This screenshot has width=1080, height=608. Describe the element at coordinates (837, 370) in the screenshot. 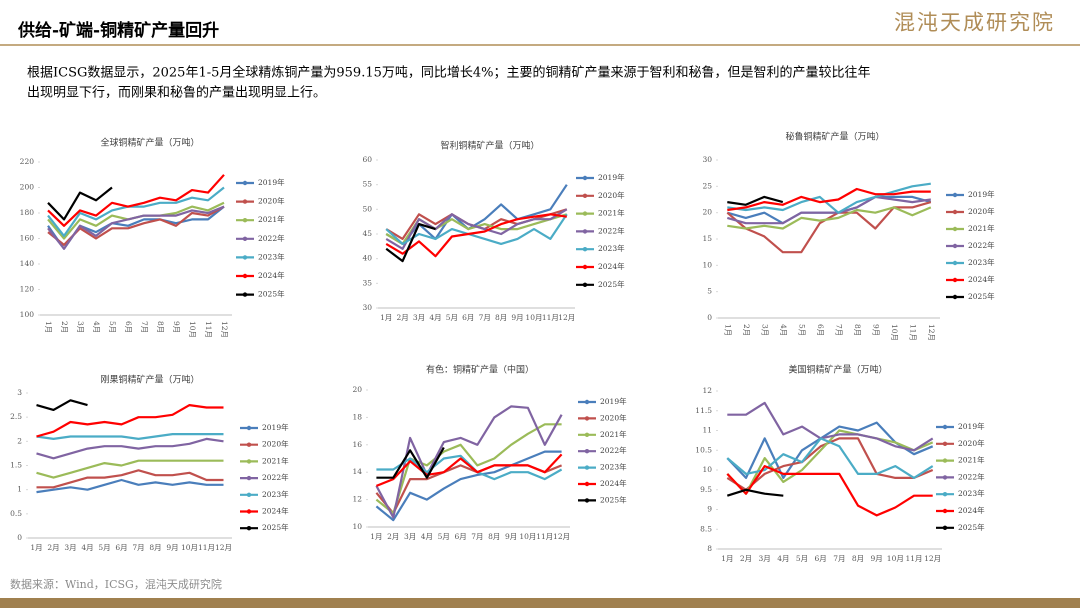

I see `chart-title: 美国铜精矿产量（万吨）` at that location.